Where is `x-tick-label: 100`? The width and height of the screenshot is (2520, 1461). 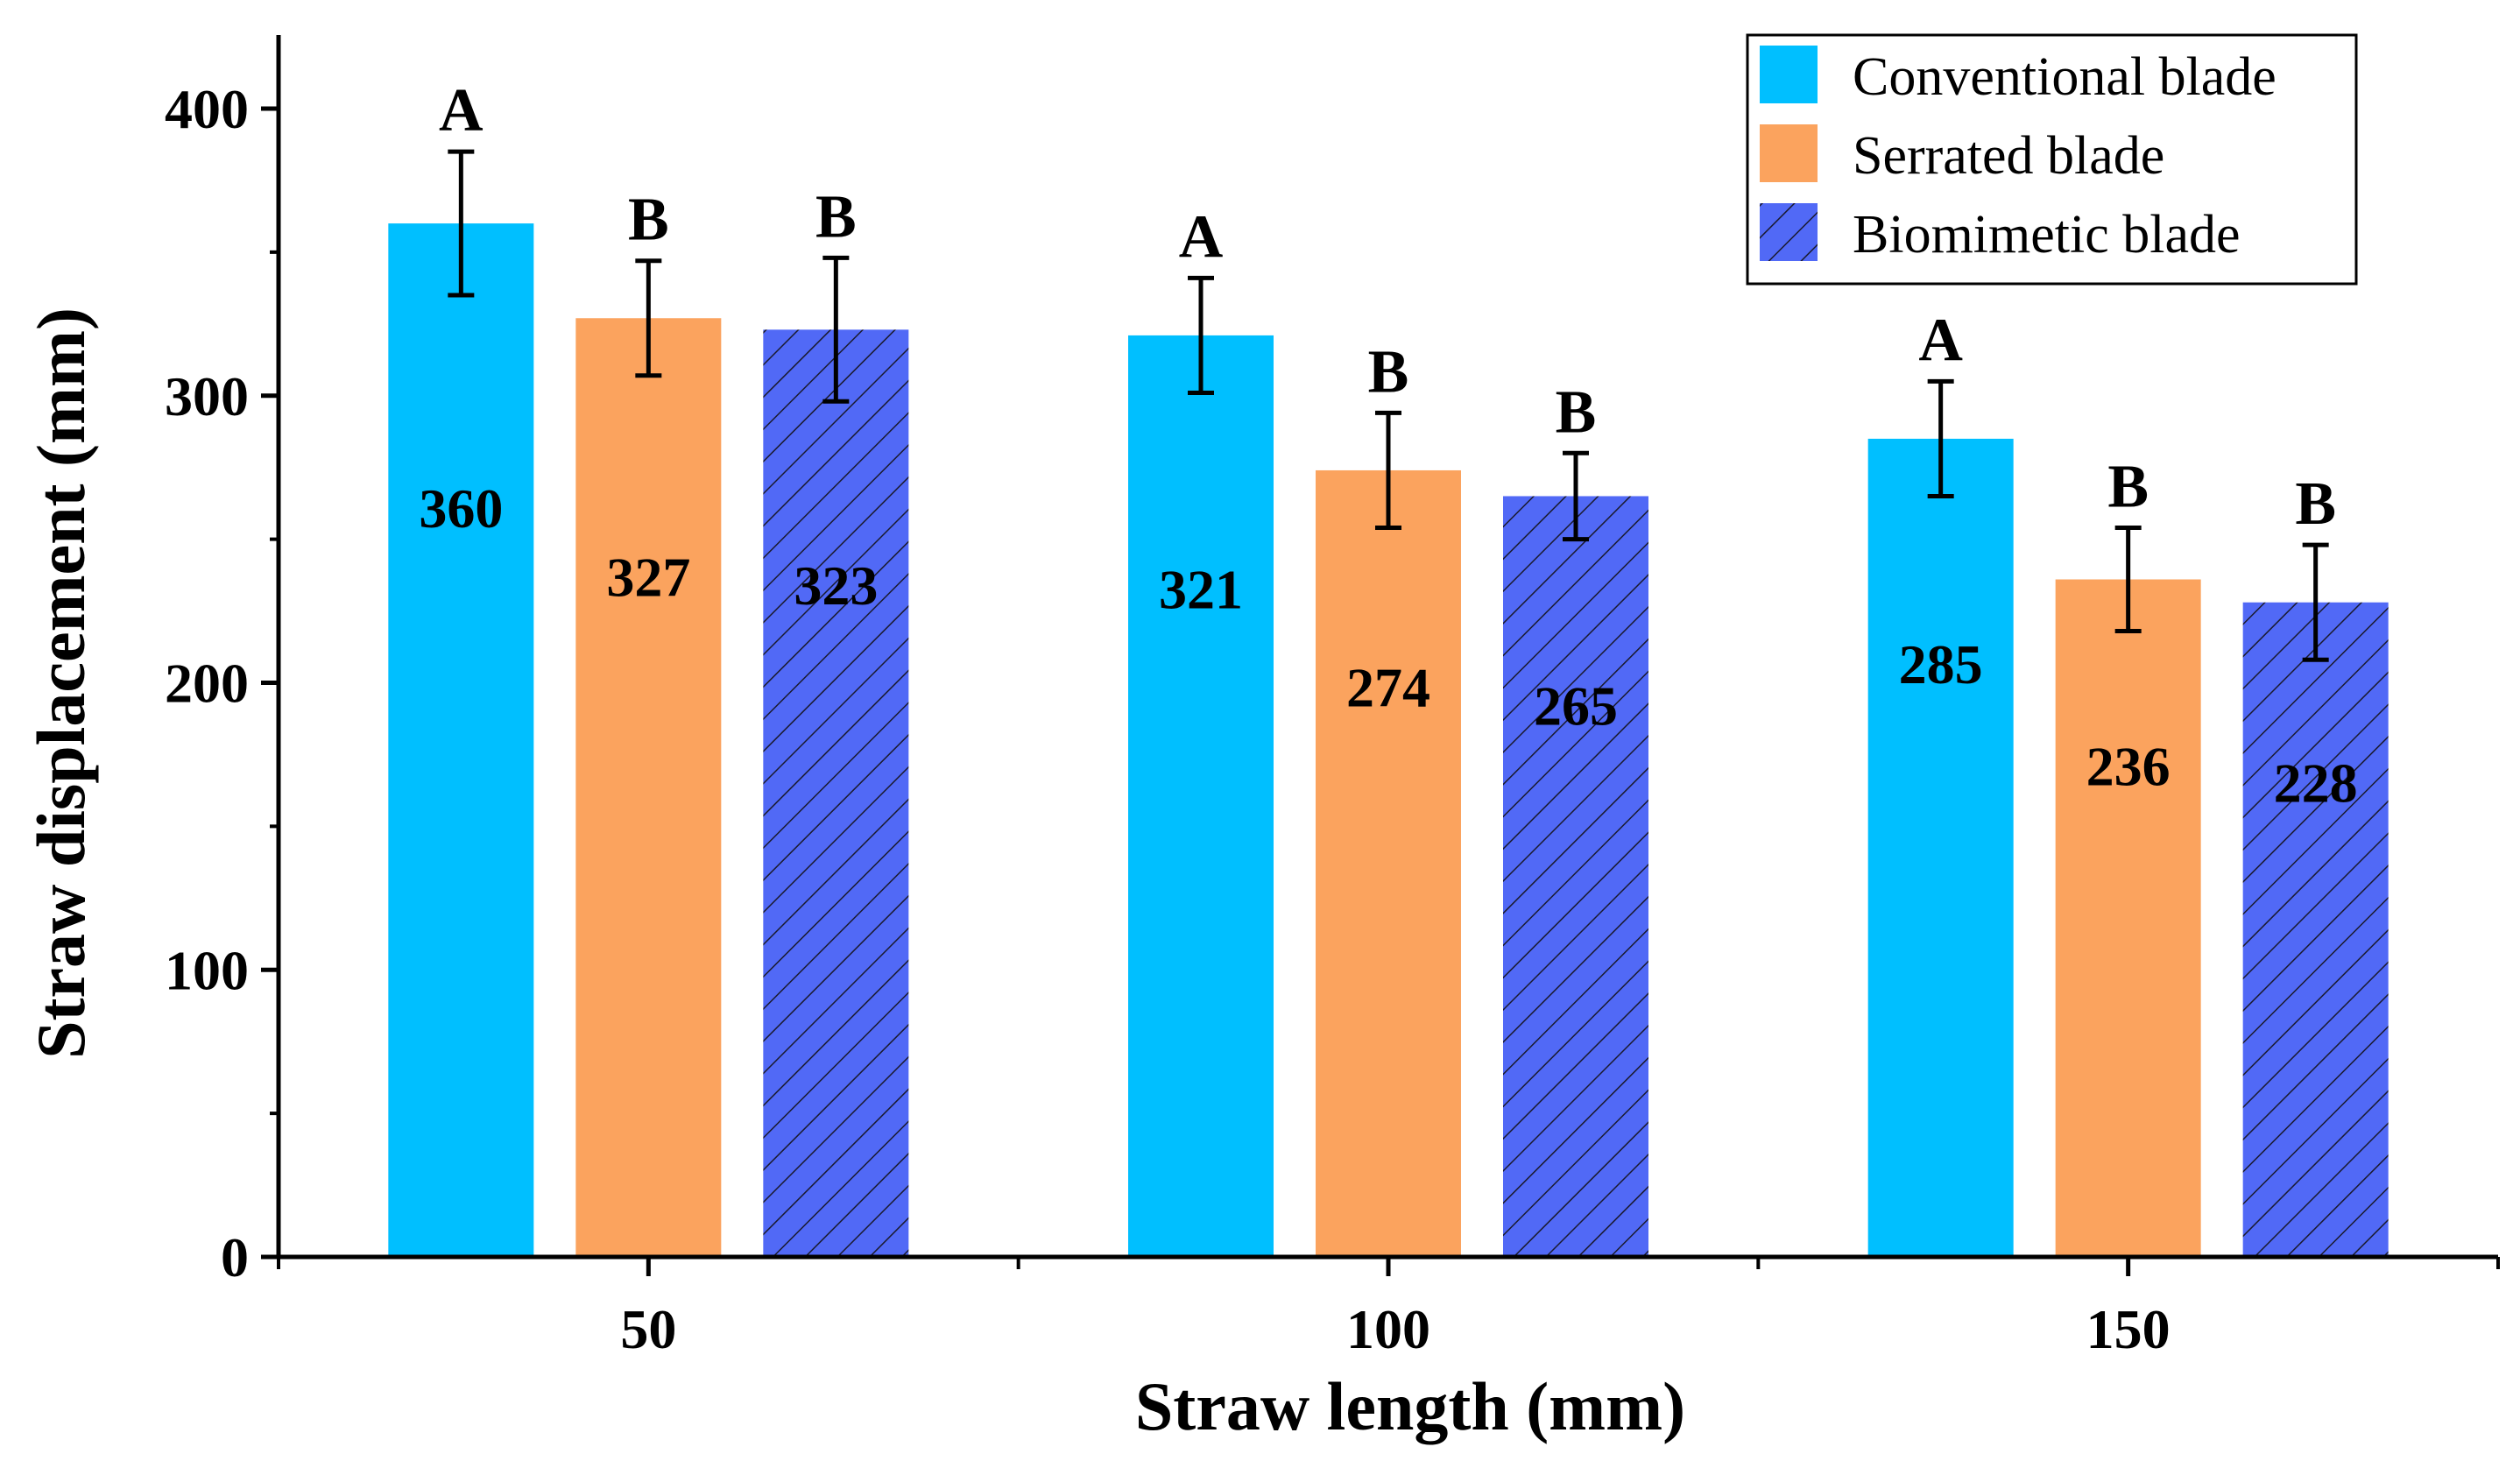
x-tick-label: 100 is located at coordinates (1388, 1329).